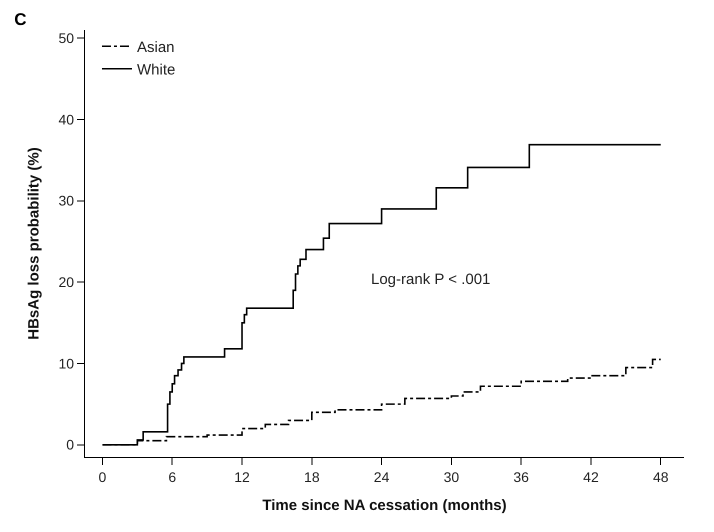  Describe the element at coordinates (66, 282) in the screenshot. I see `y-tick-label: 20` at that location.